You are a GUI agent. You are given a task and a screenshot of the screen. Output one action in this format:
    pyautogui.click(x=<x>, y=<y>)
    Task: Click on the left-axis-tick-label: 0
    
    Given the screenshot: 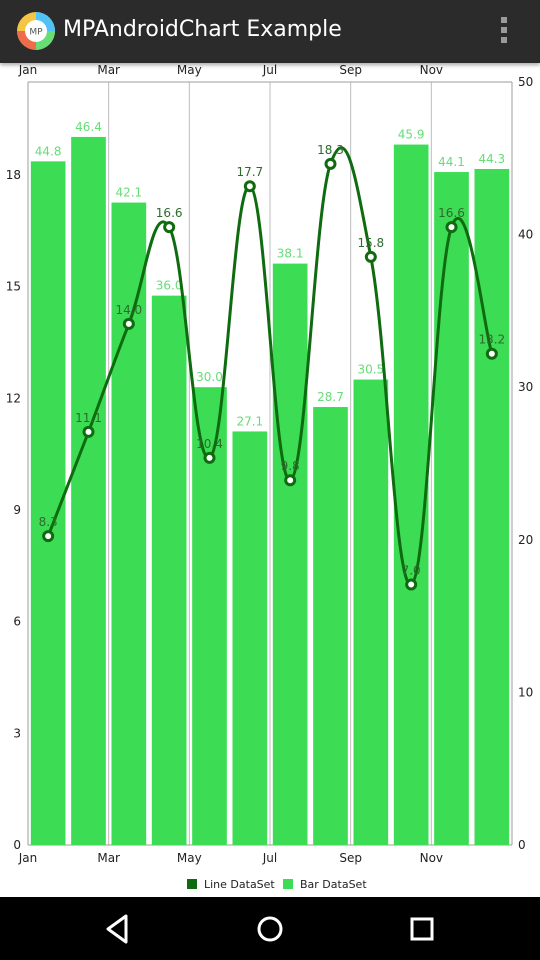 What is the action you would take?
    pyautogui.click(x=17, y=845)
    